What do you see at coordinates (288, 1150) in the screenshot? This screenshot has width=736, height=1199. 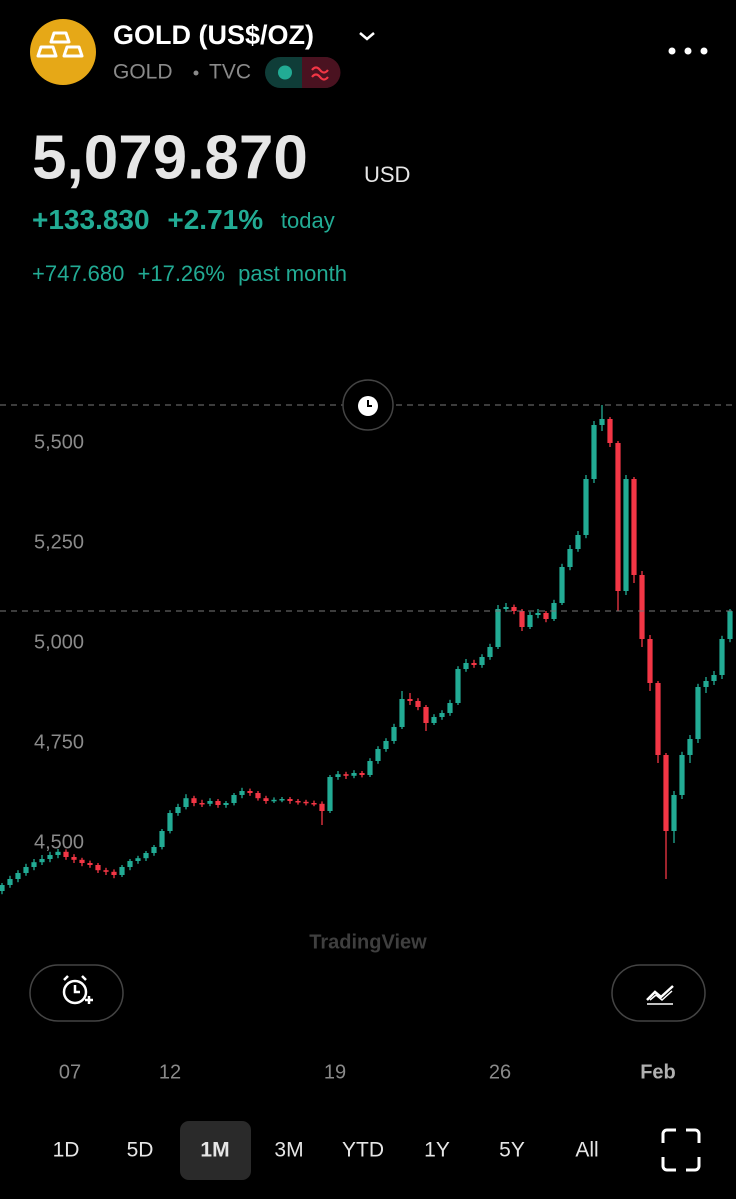 I see `timeframe-option: 3M` at bounding box center [288, 1150].